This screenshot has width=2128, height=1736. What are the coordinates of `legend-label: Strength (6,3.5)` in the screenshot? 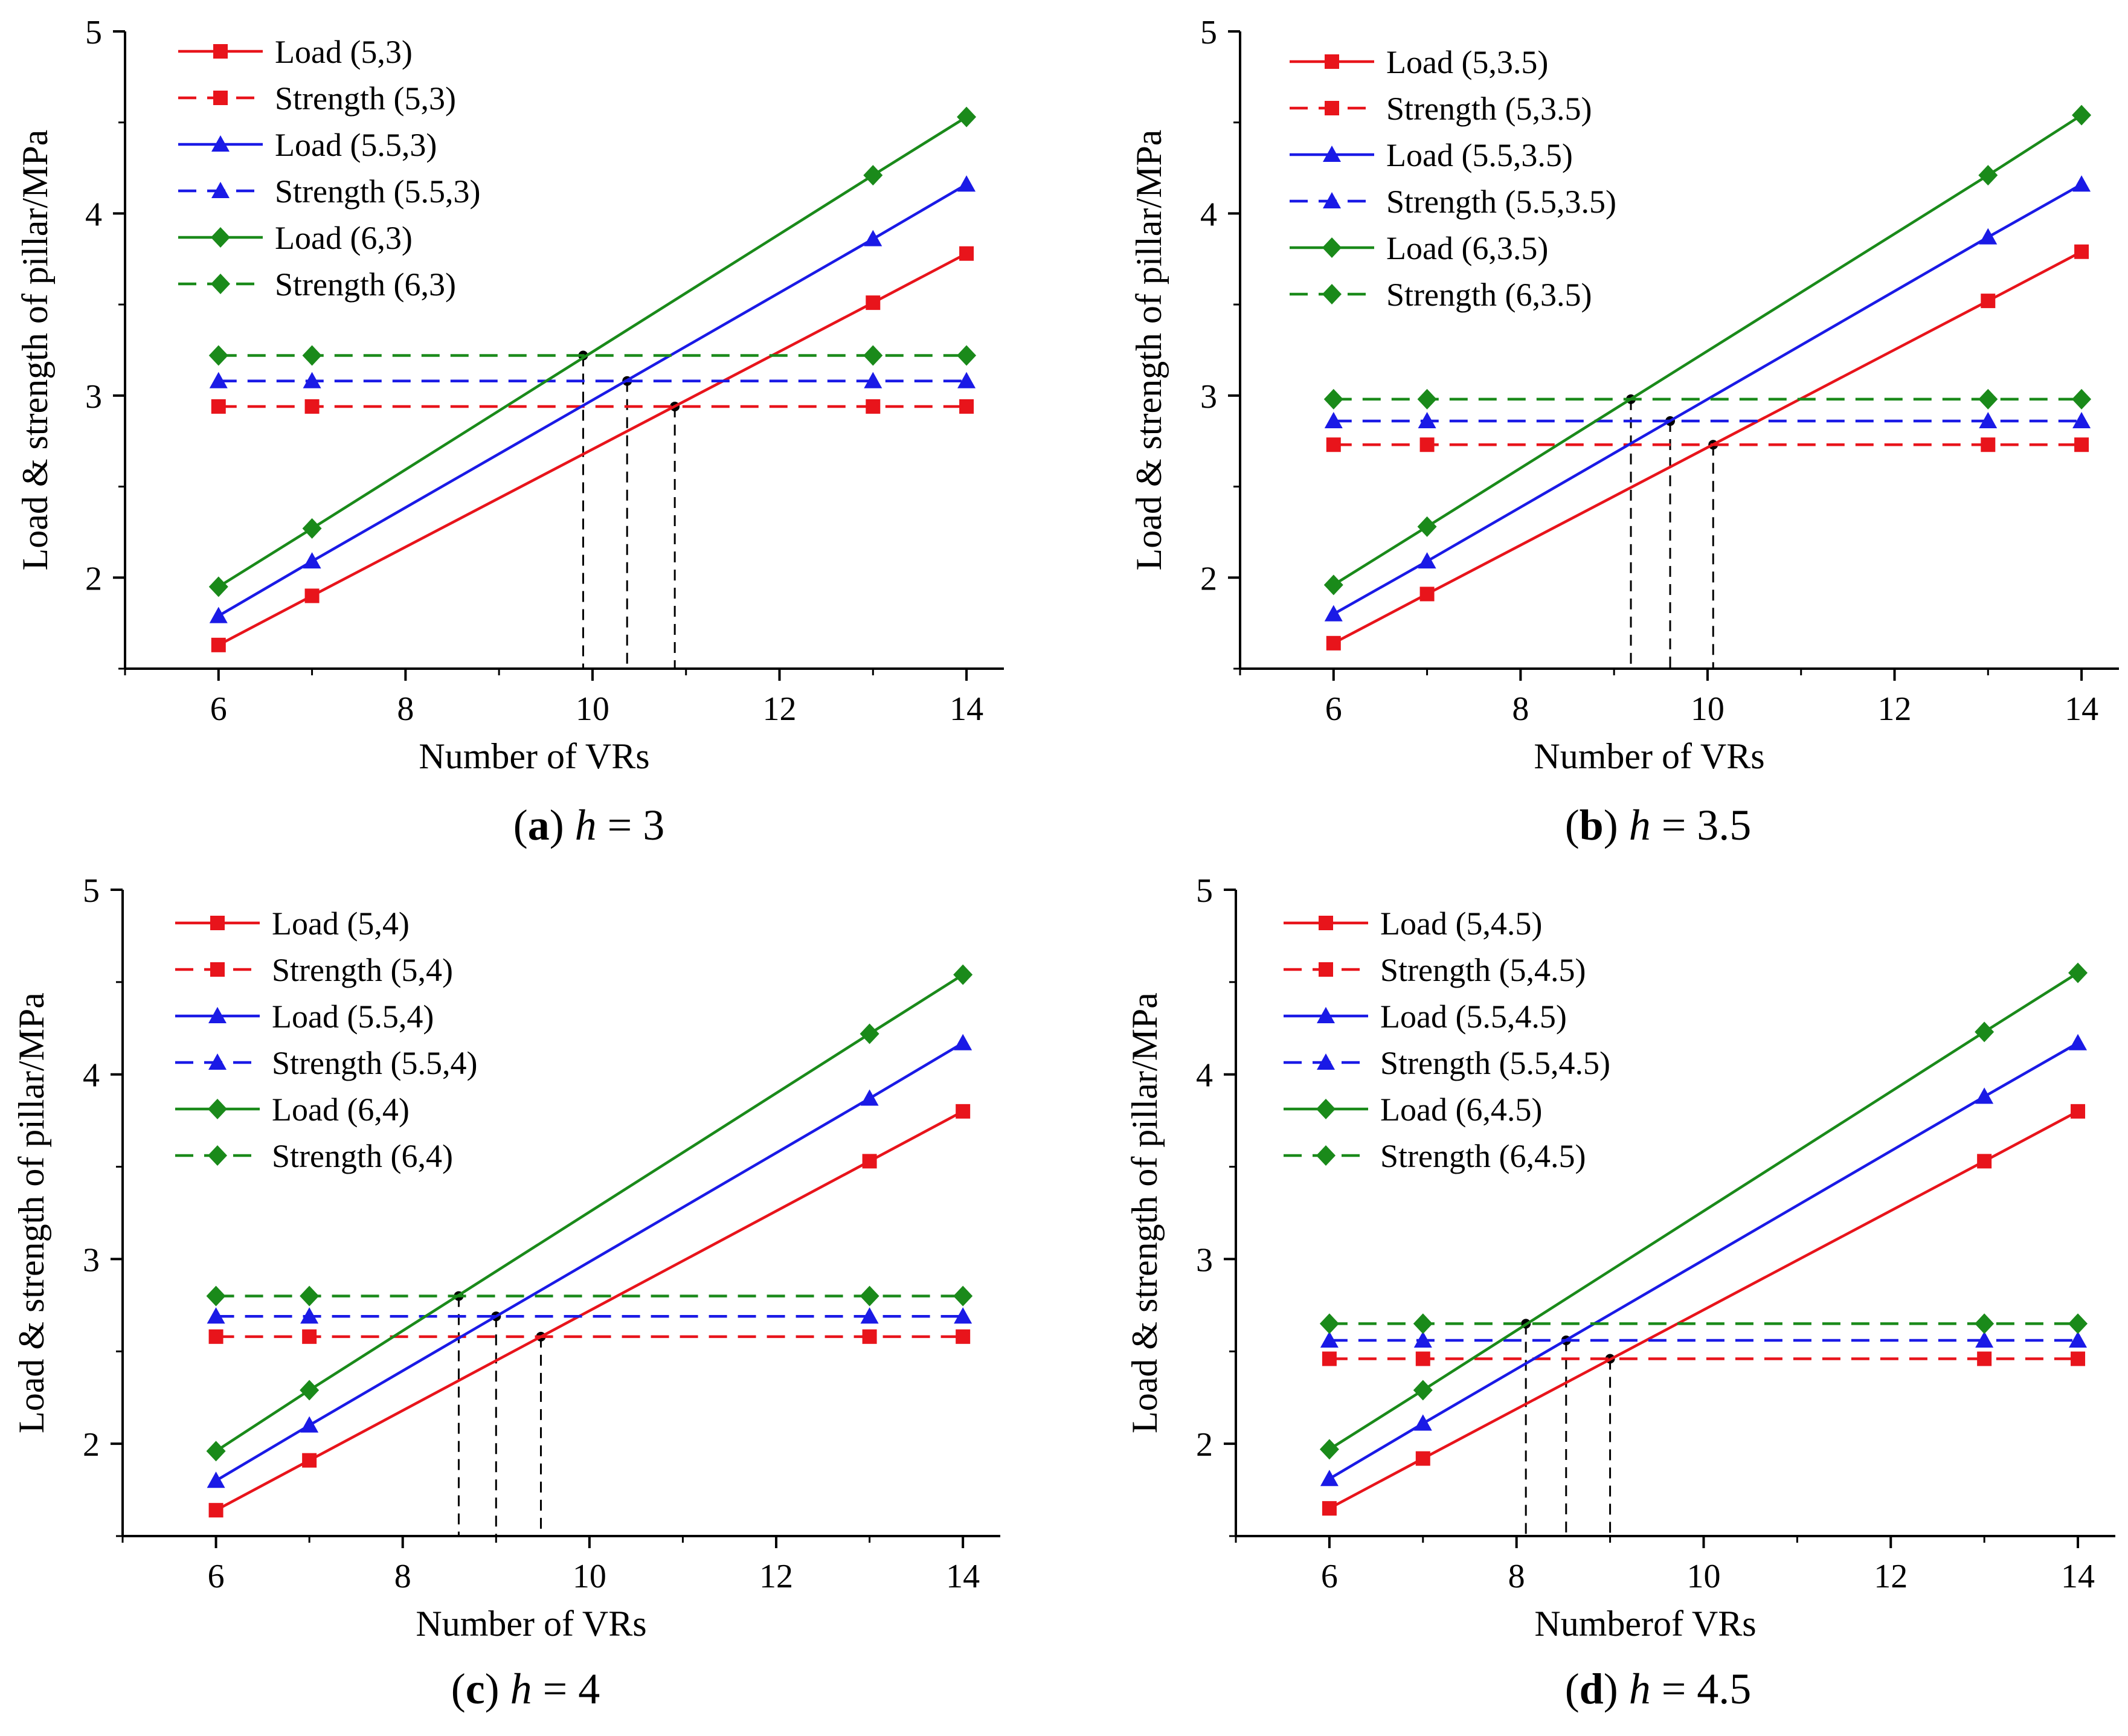 It's located at (1489, 295).